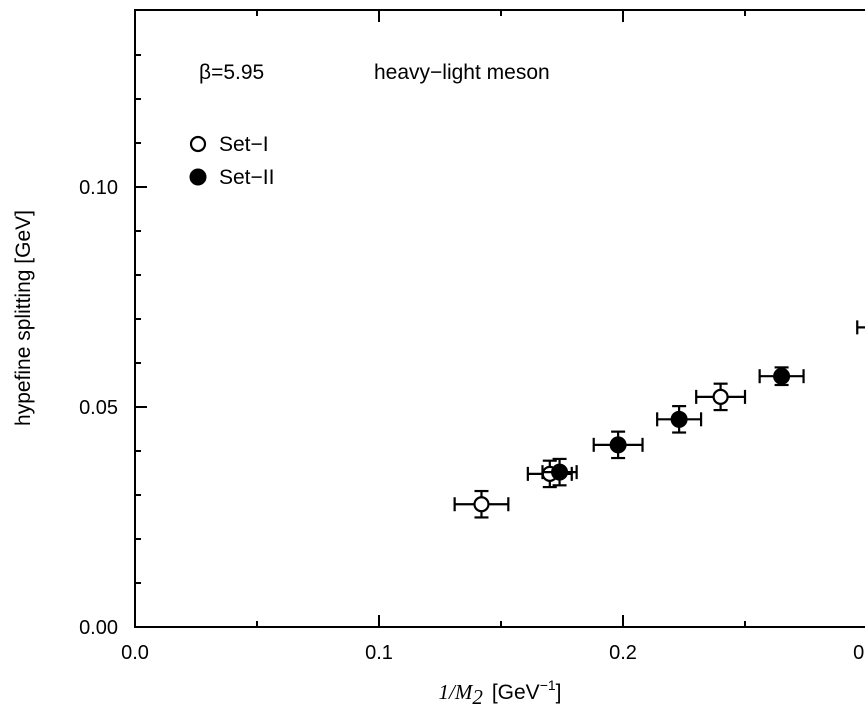 Image resolution: width=865 pixels, height=709 pixels. What do you see at coordinates (198, 177) in the screenshot?
I see `legend-filled-circle-marker` at bounding box center [198, 177].